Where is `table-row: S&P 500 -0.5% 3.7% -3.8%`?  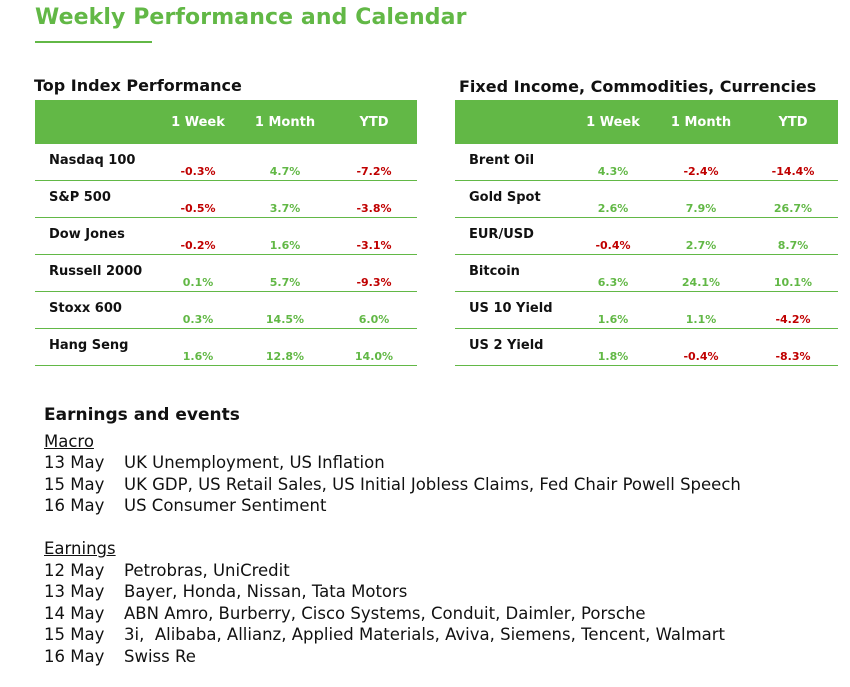
table-row: S&P 500 -0.5% 3.7% -3.8% is located at coordinates (226, 199).